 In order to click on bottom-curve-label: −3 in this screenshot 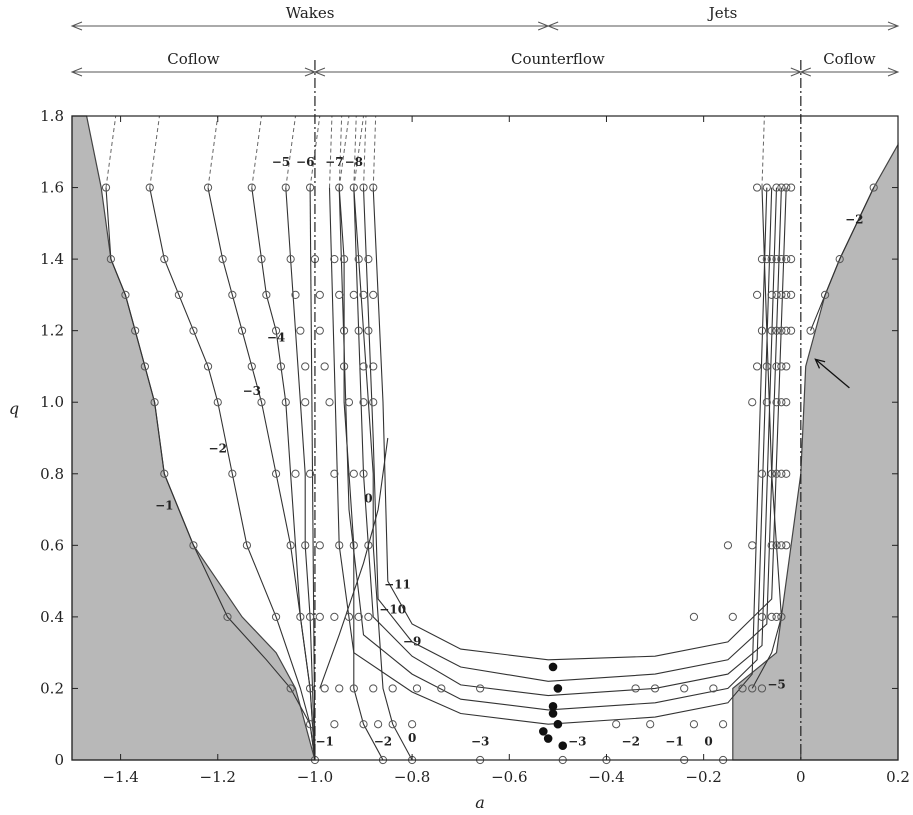, I will do `click(577, 742)`.